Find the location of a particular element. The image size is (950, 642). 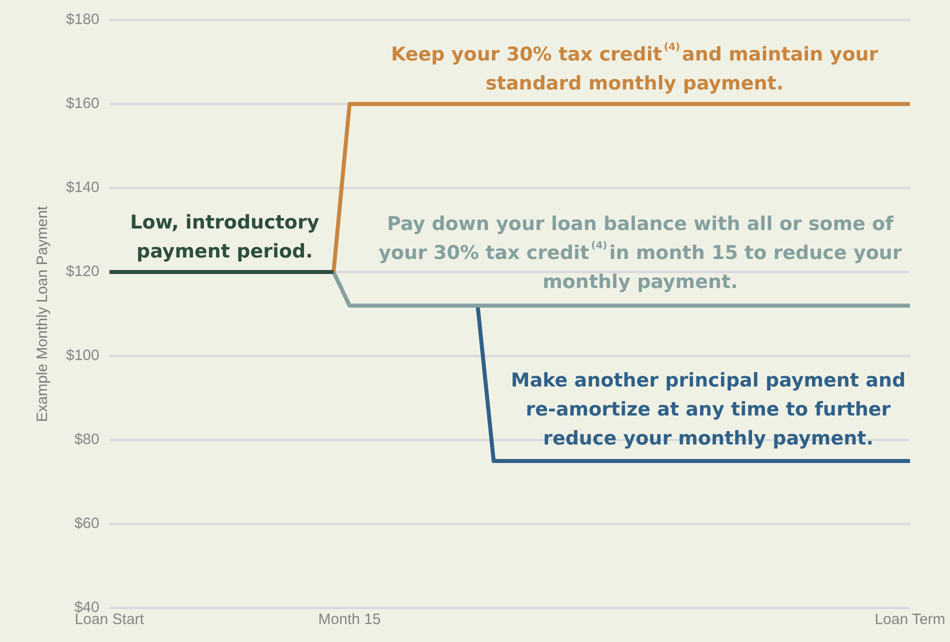

y-axis-title: Example Monthly Loan Payment is located at coordinates (43, 313).